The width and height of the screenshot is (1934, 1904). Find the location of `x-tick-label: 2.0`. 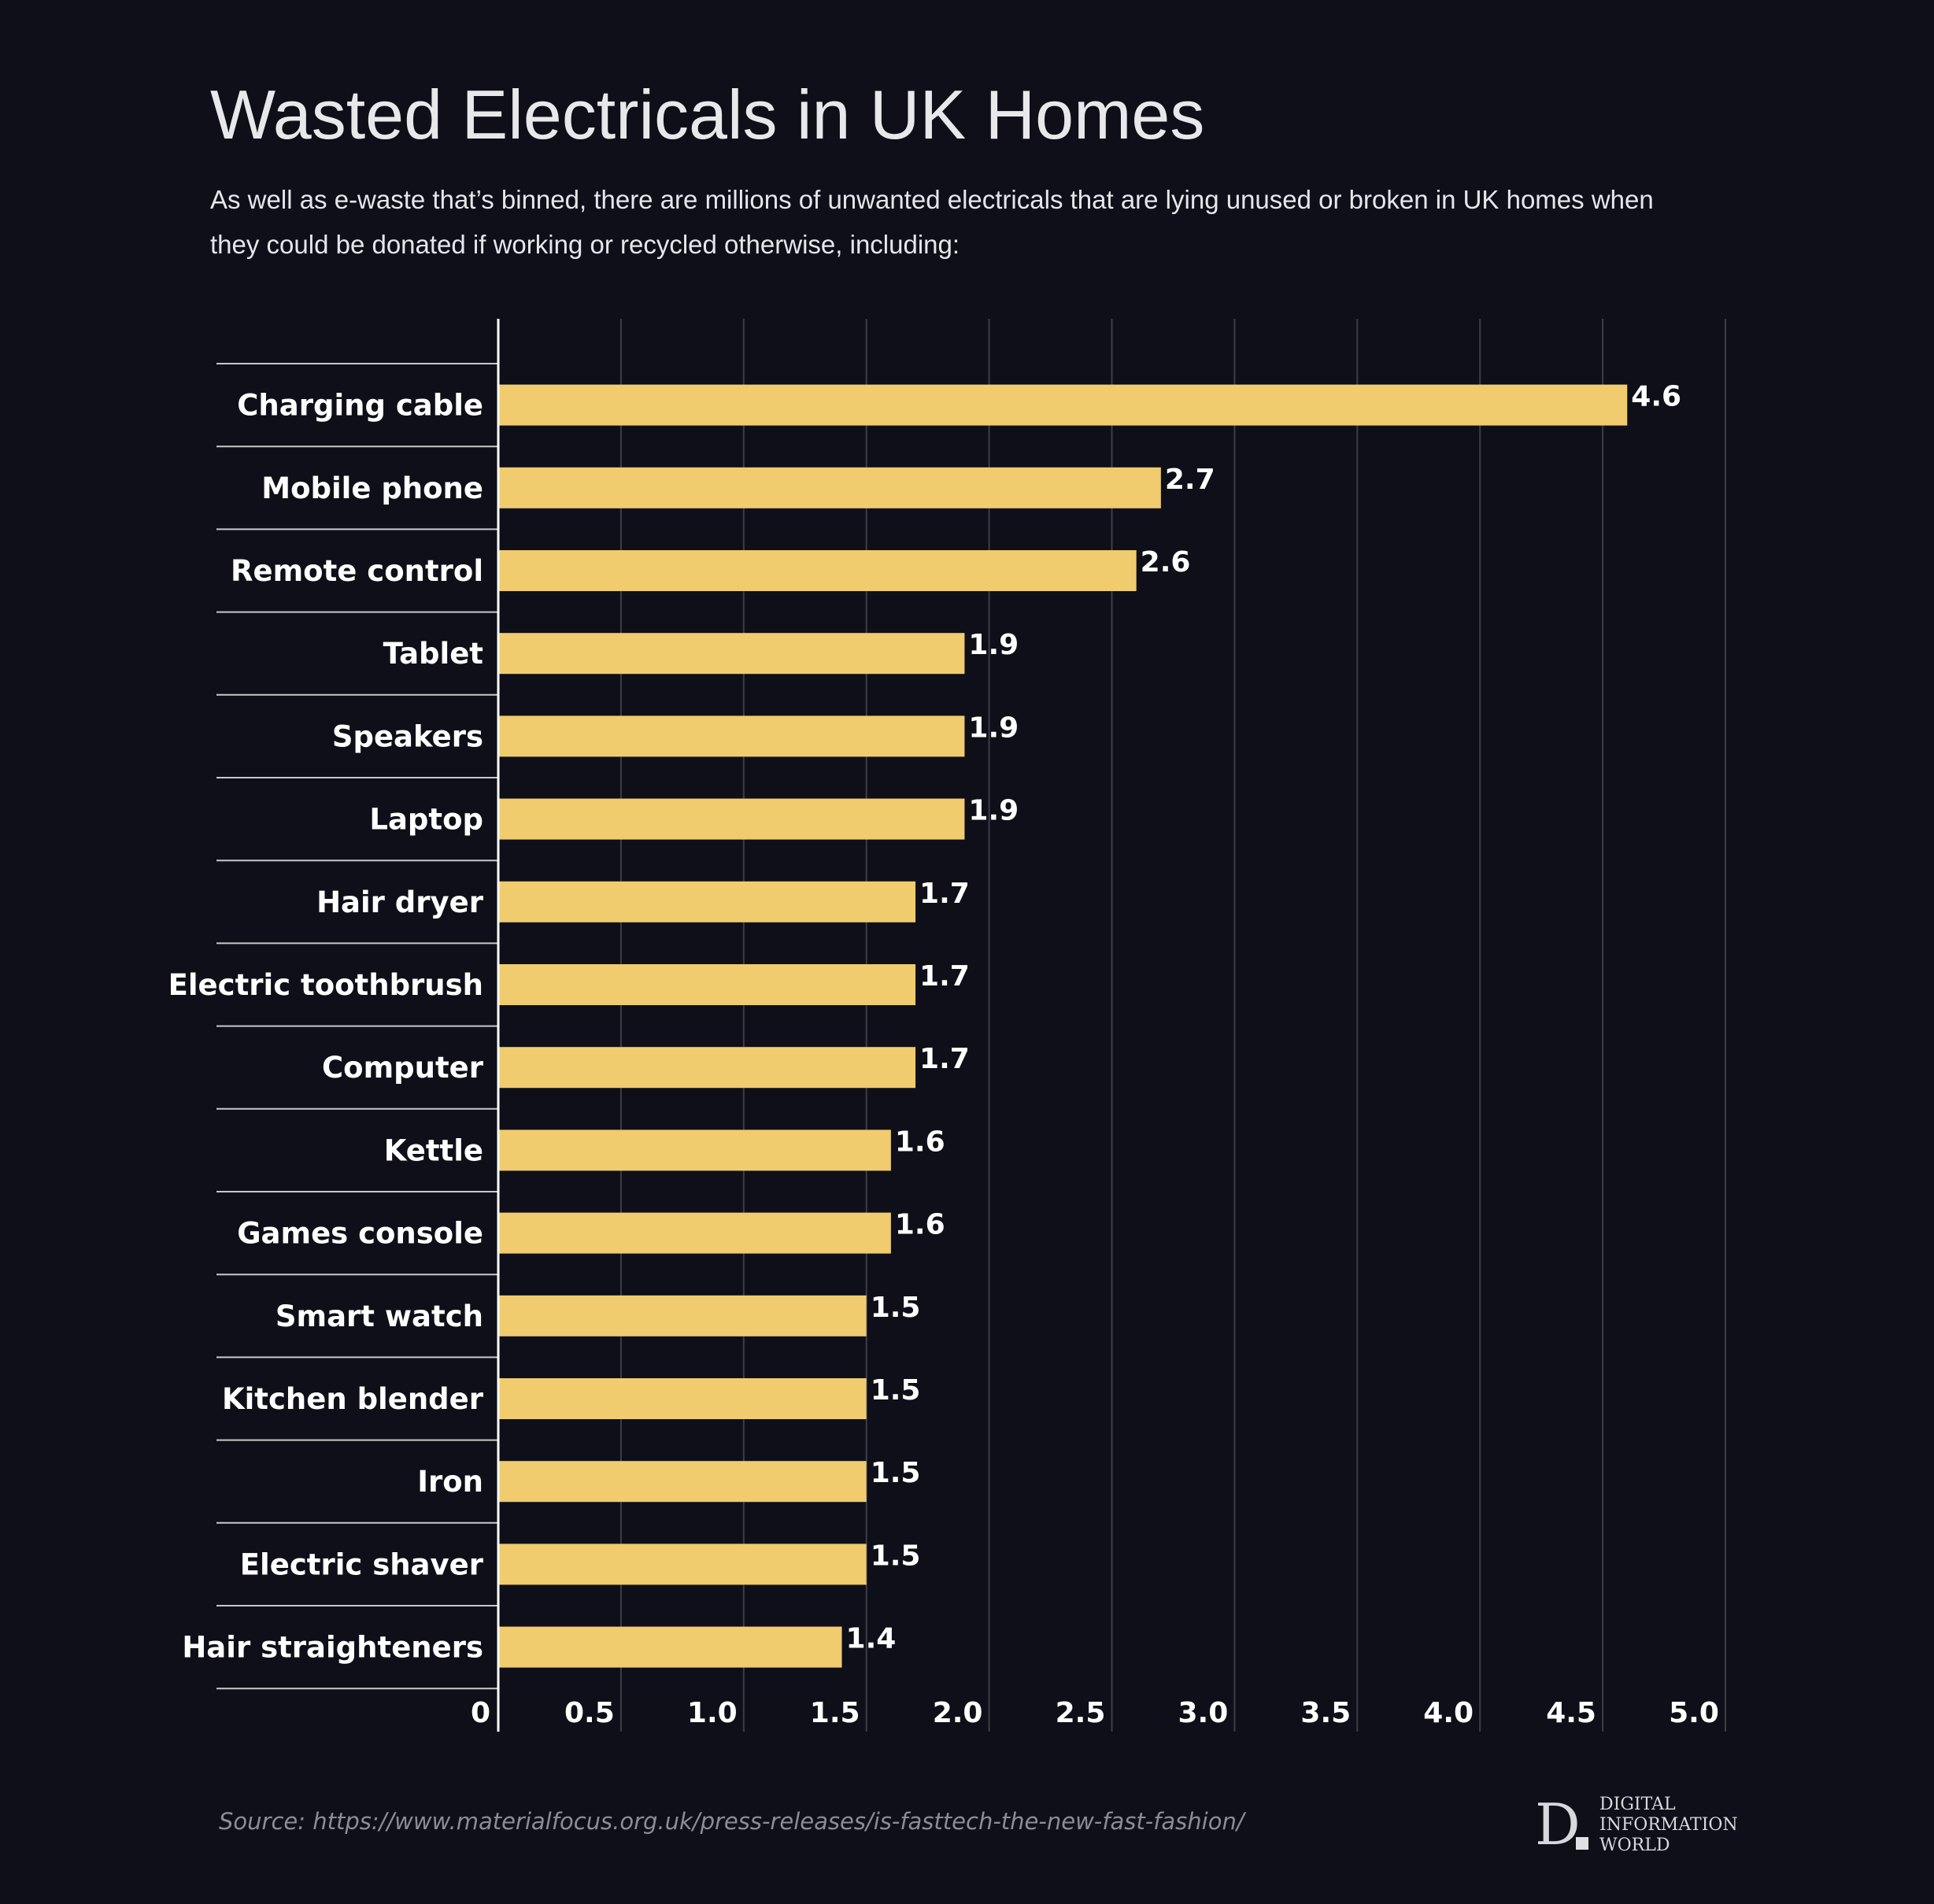

x-tick-label: 2.0 is located at coordinates (958, 1713).